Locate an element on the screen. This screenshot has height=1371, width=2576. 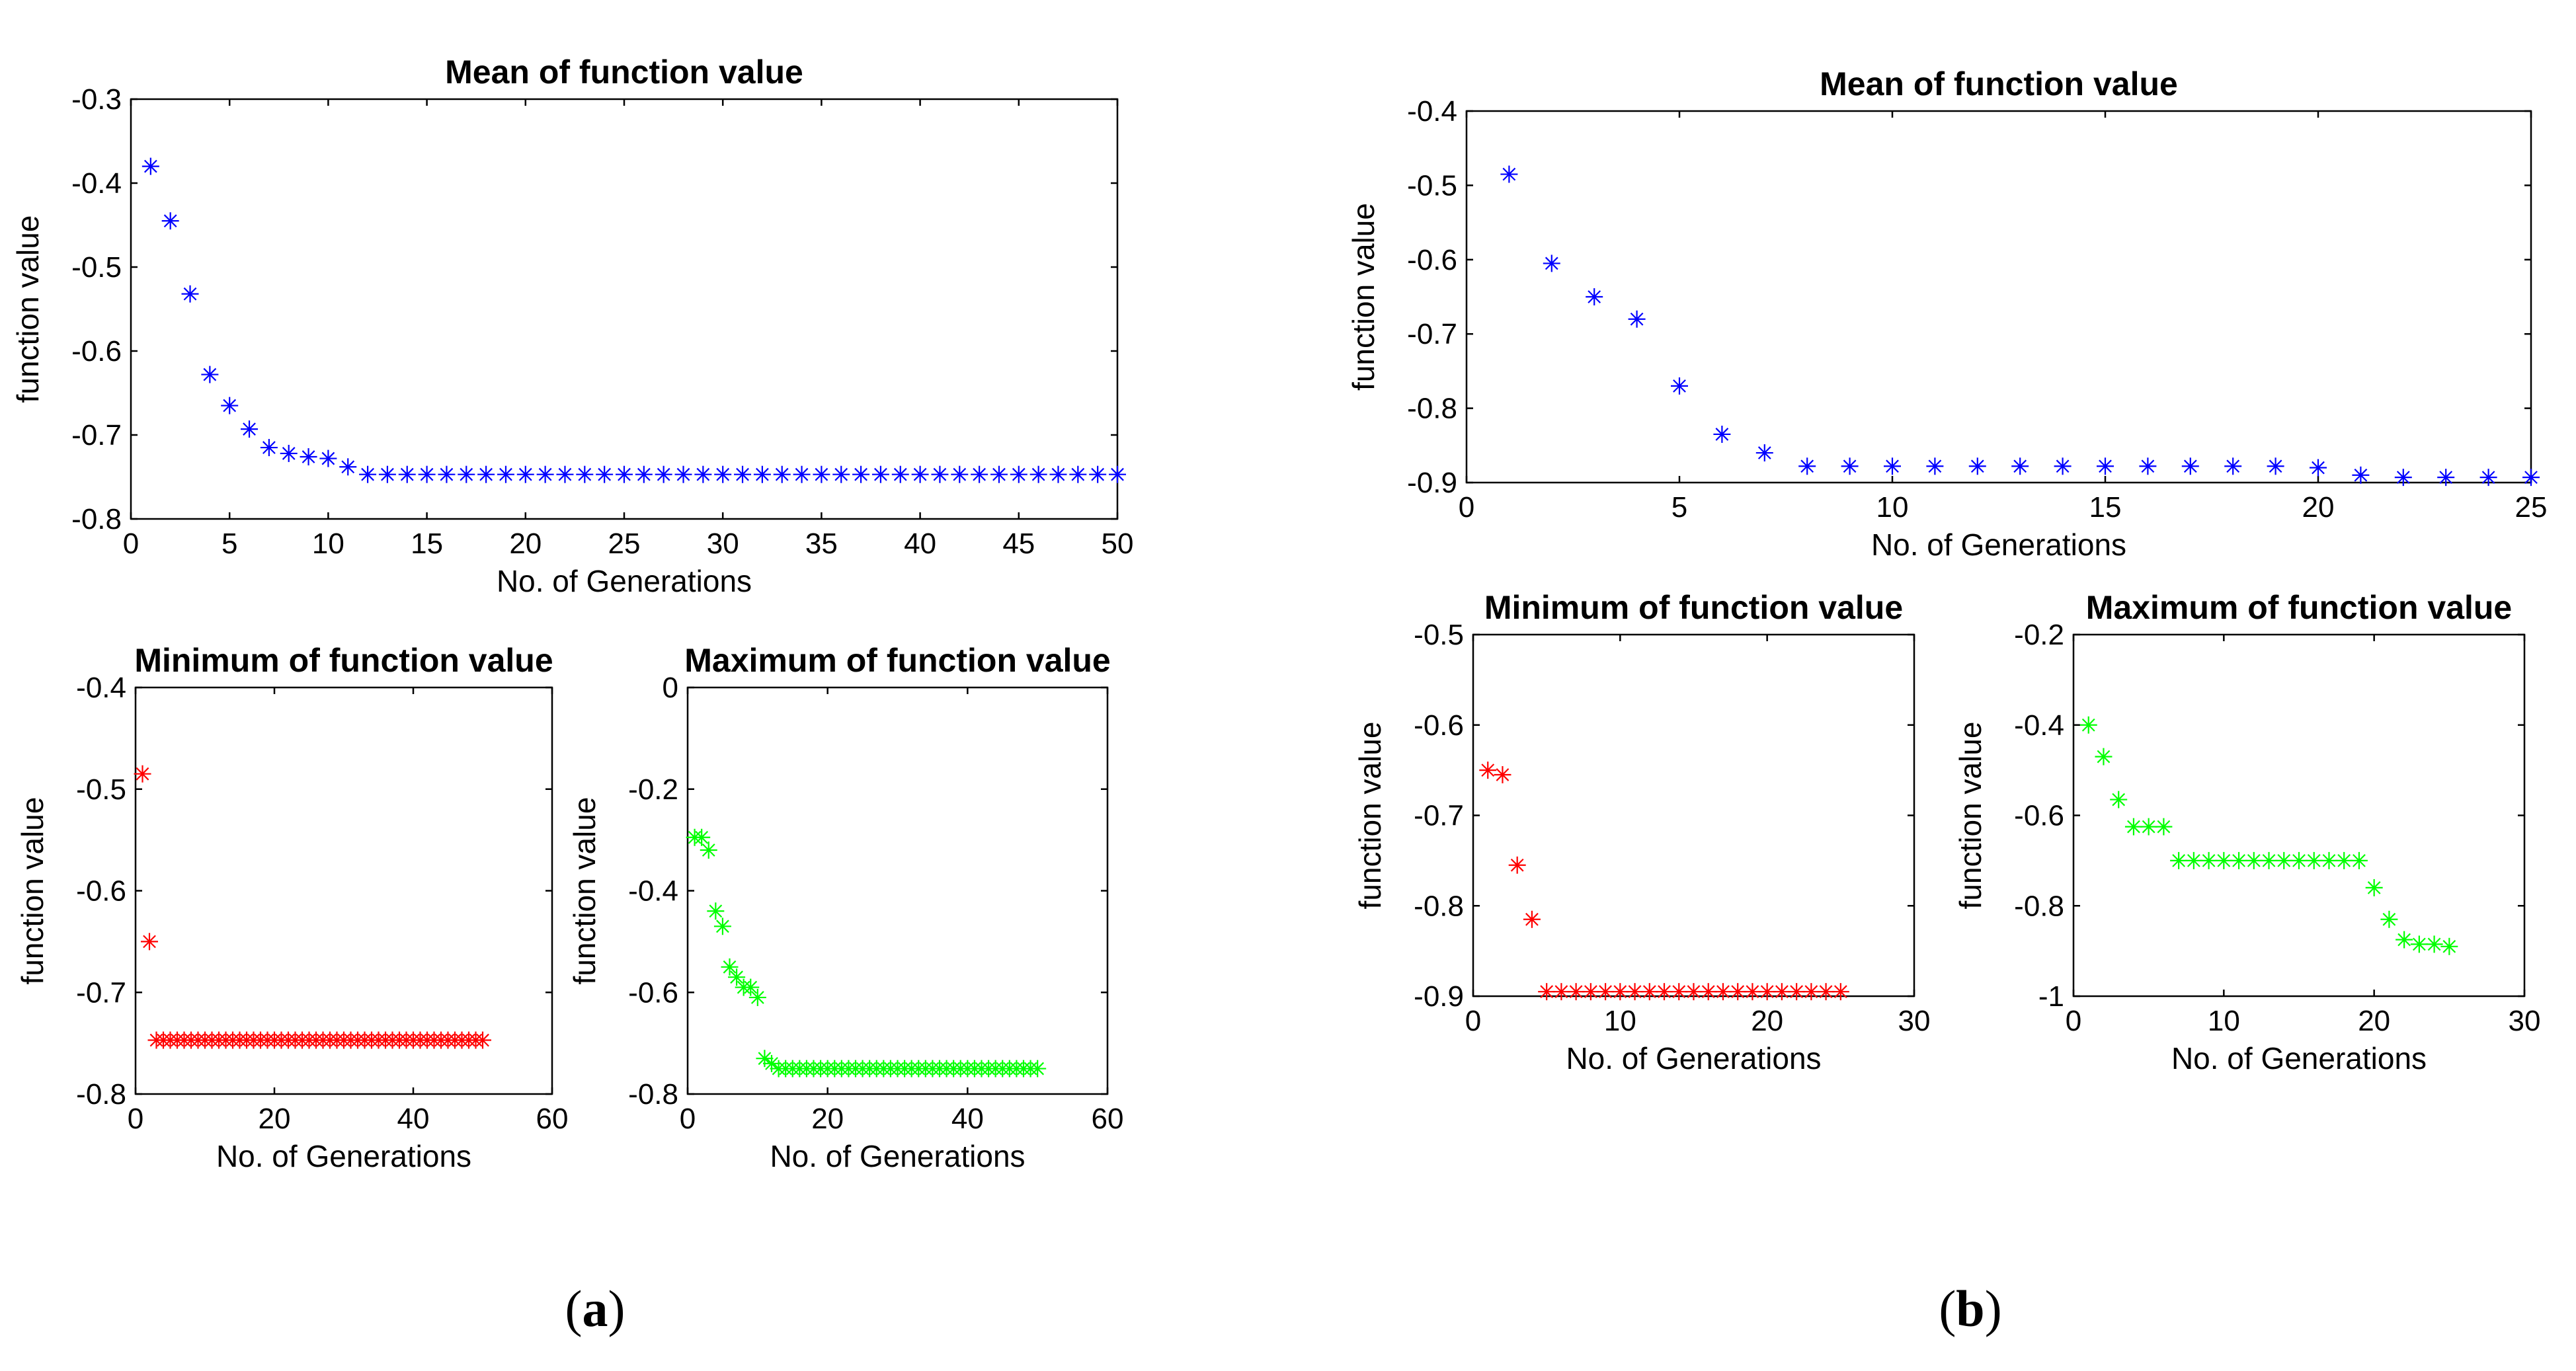
caption-a: (a) is located at coordinates (595, 1308).